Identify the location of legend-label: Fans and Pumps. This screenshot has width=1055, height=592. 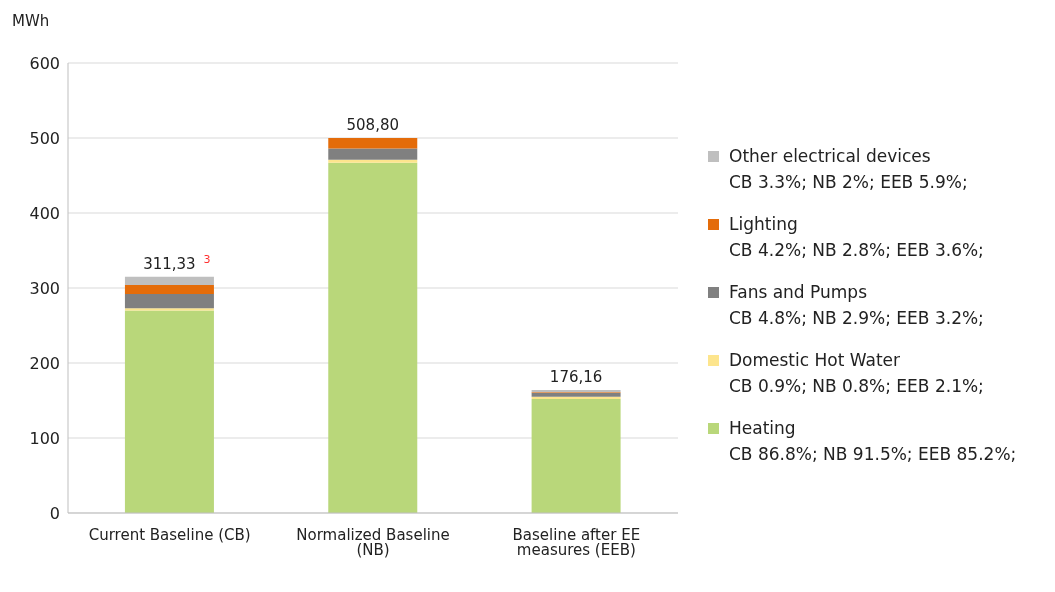
(798, 292).